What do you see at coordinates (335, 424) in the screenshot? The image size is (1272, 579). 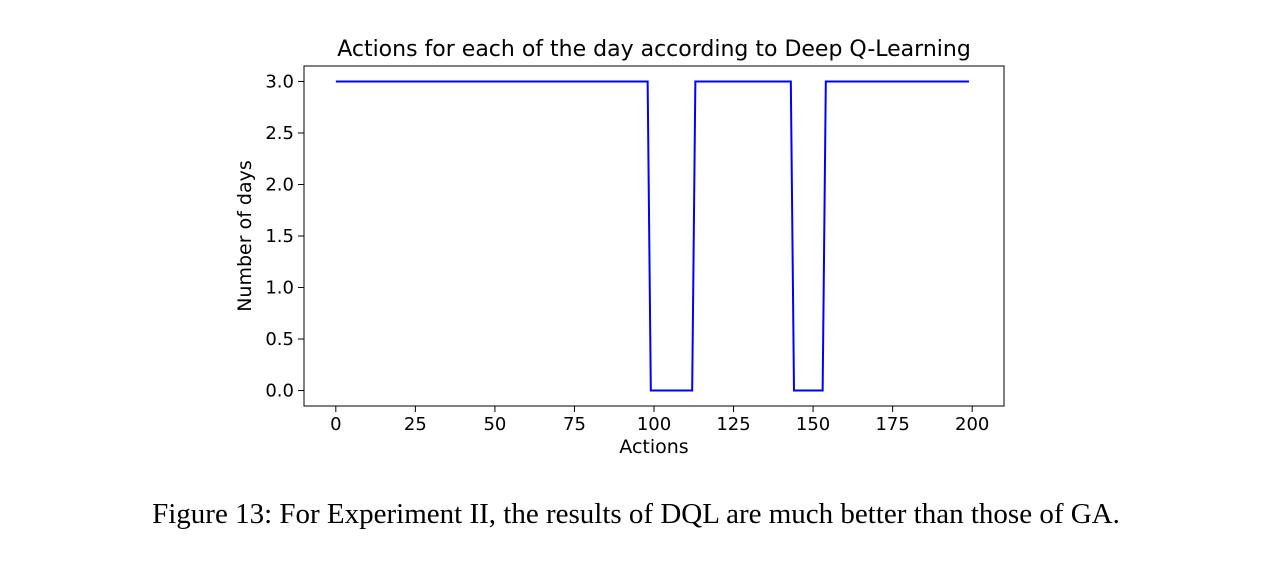 I see `x-tick-label: 0` at bounding box center [335, 424].